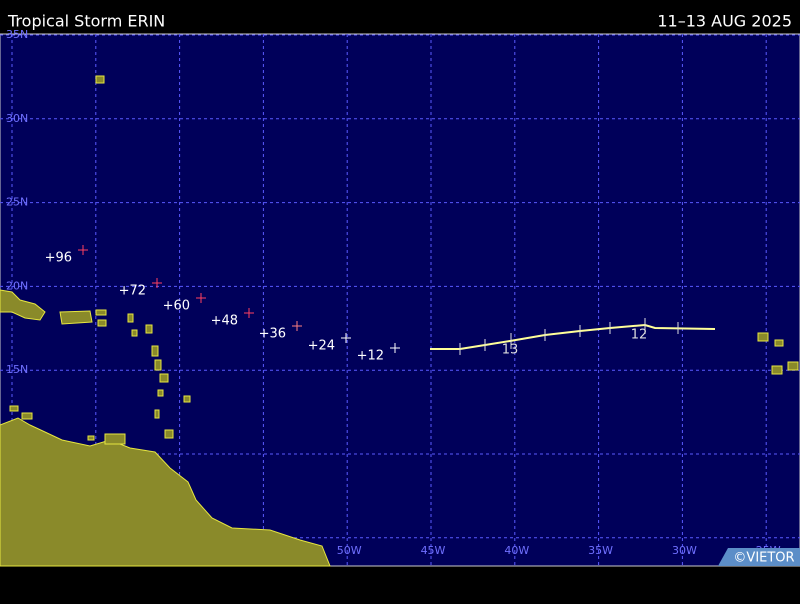 The image size is (800, 604). I want to click on lat-label: 20N, so click(17, 285).